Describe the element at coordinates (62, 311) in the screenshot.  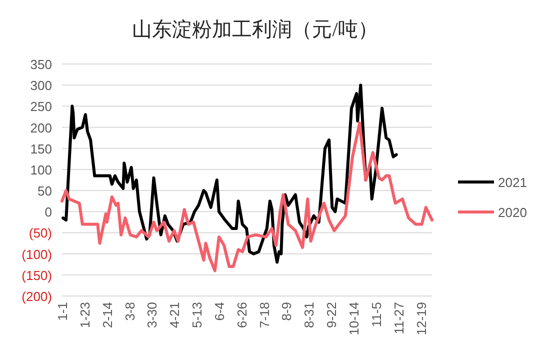
I see `x-tick-label: 1-1` at that location.